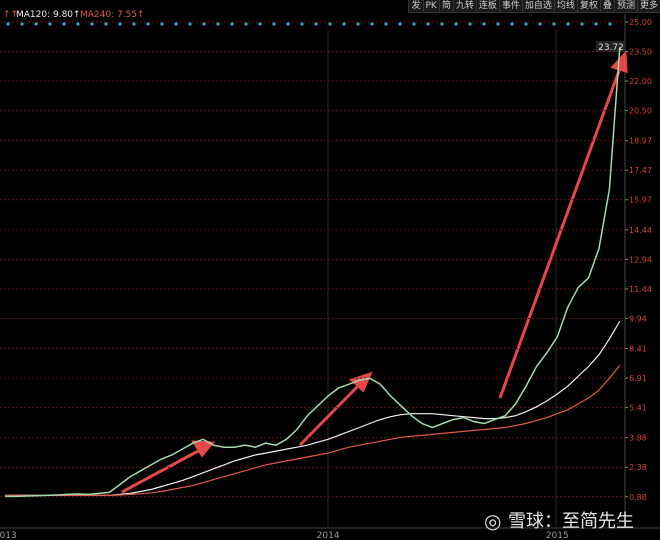 Image resolution: width=660 pixels, height=540 pixels. What do you see at coordinates (625, 6) in the screenshot?
I see `toolbar-button: 预测` at bounding box center [625, 6].